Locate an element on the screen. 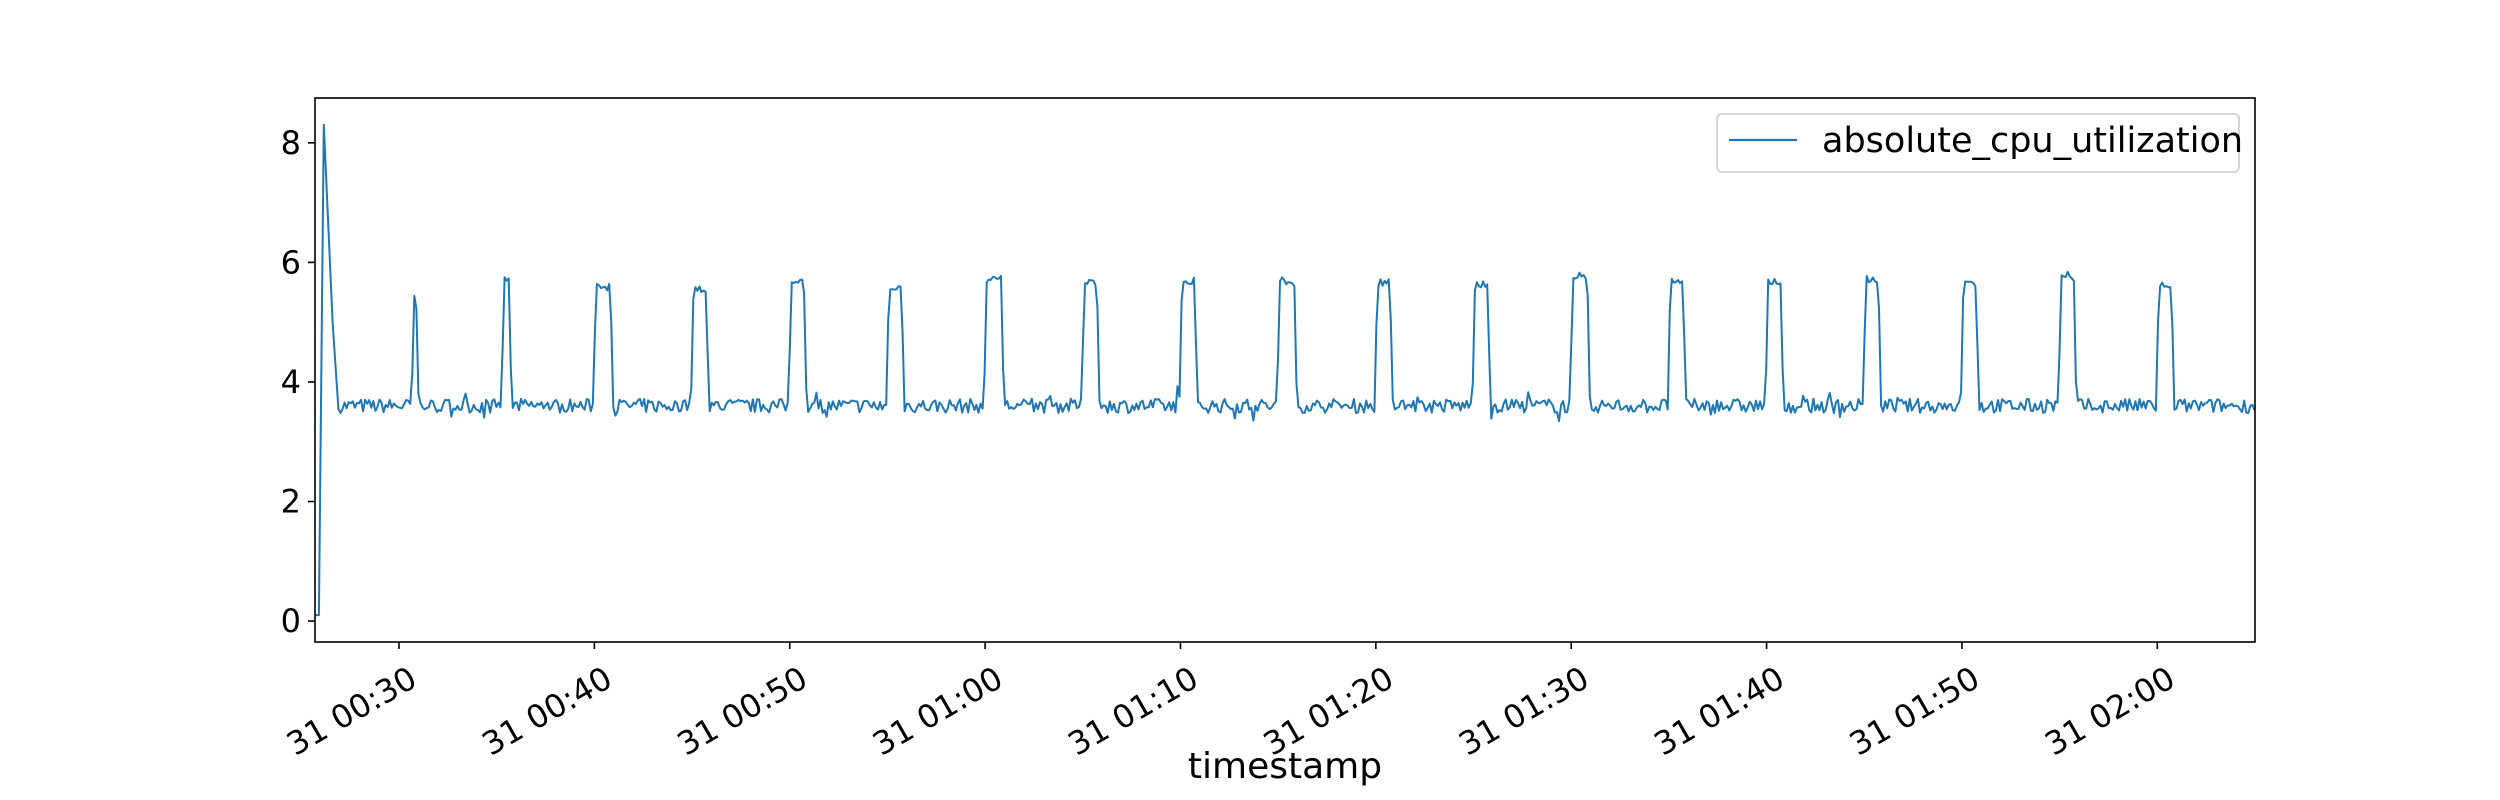 Image resolution: width=2500 pixels, height=800 pixels. y-tick-label: 8 is located at coordinates (291, 143).